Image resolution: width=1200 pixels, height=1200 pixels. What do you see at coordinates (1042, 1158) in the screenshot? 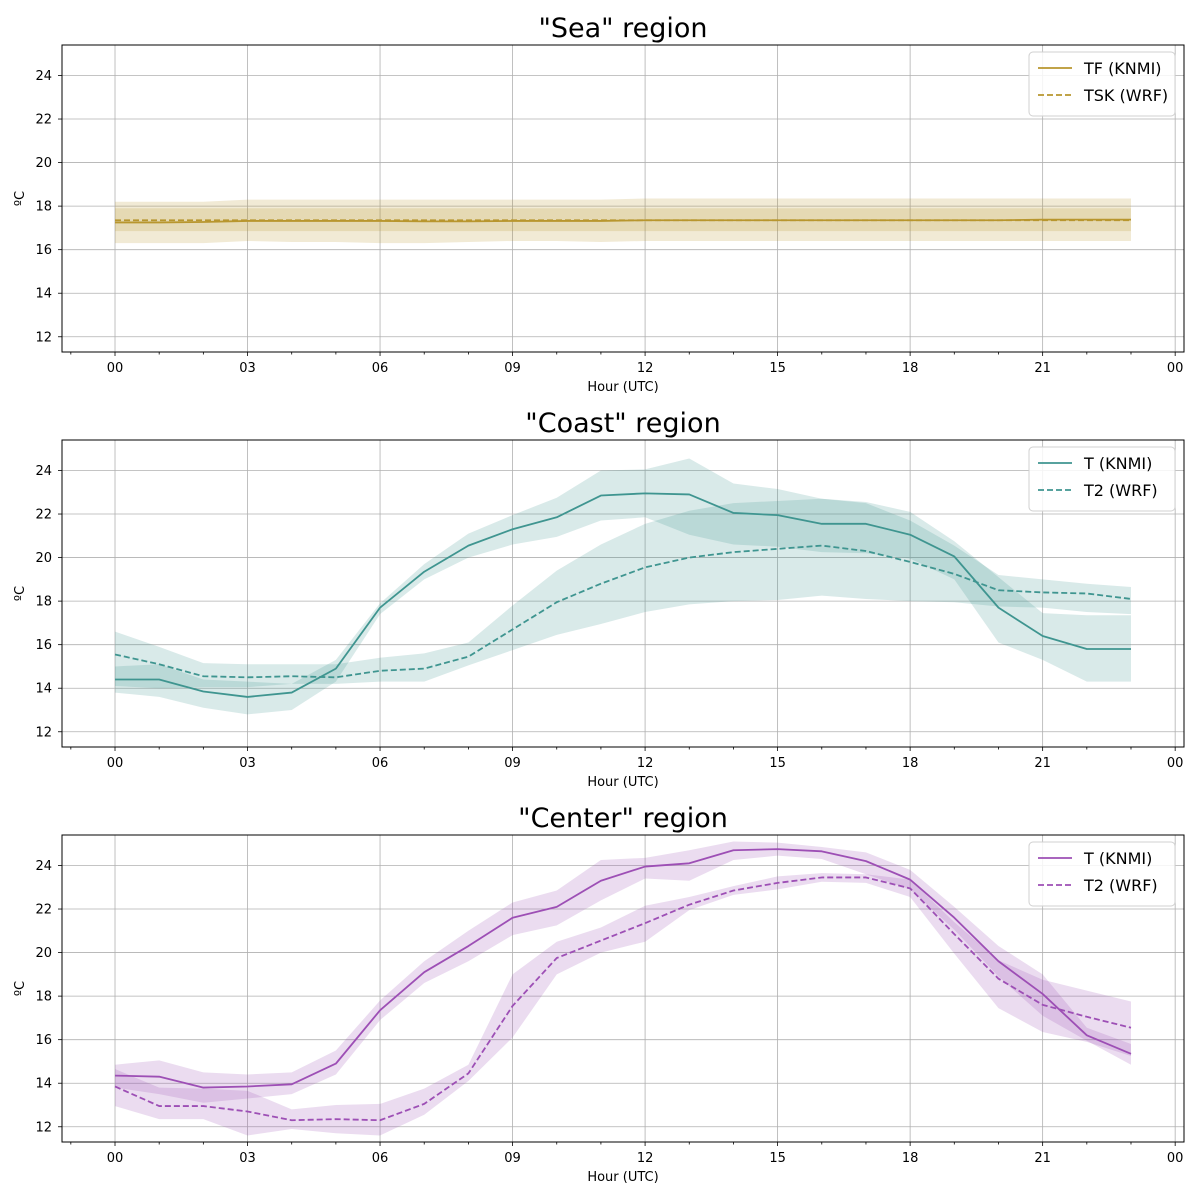
I see `center-x-tick-label: 21` at bounding box center [1042, 1158].